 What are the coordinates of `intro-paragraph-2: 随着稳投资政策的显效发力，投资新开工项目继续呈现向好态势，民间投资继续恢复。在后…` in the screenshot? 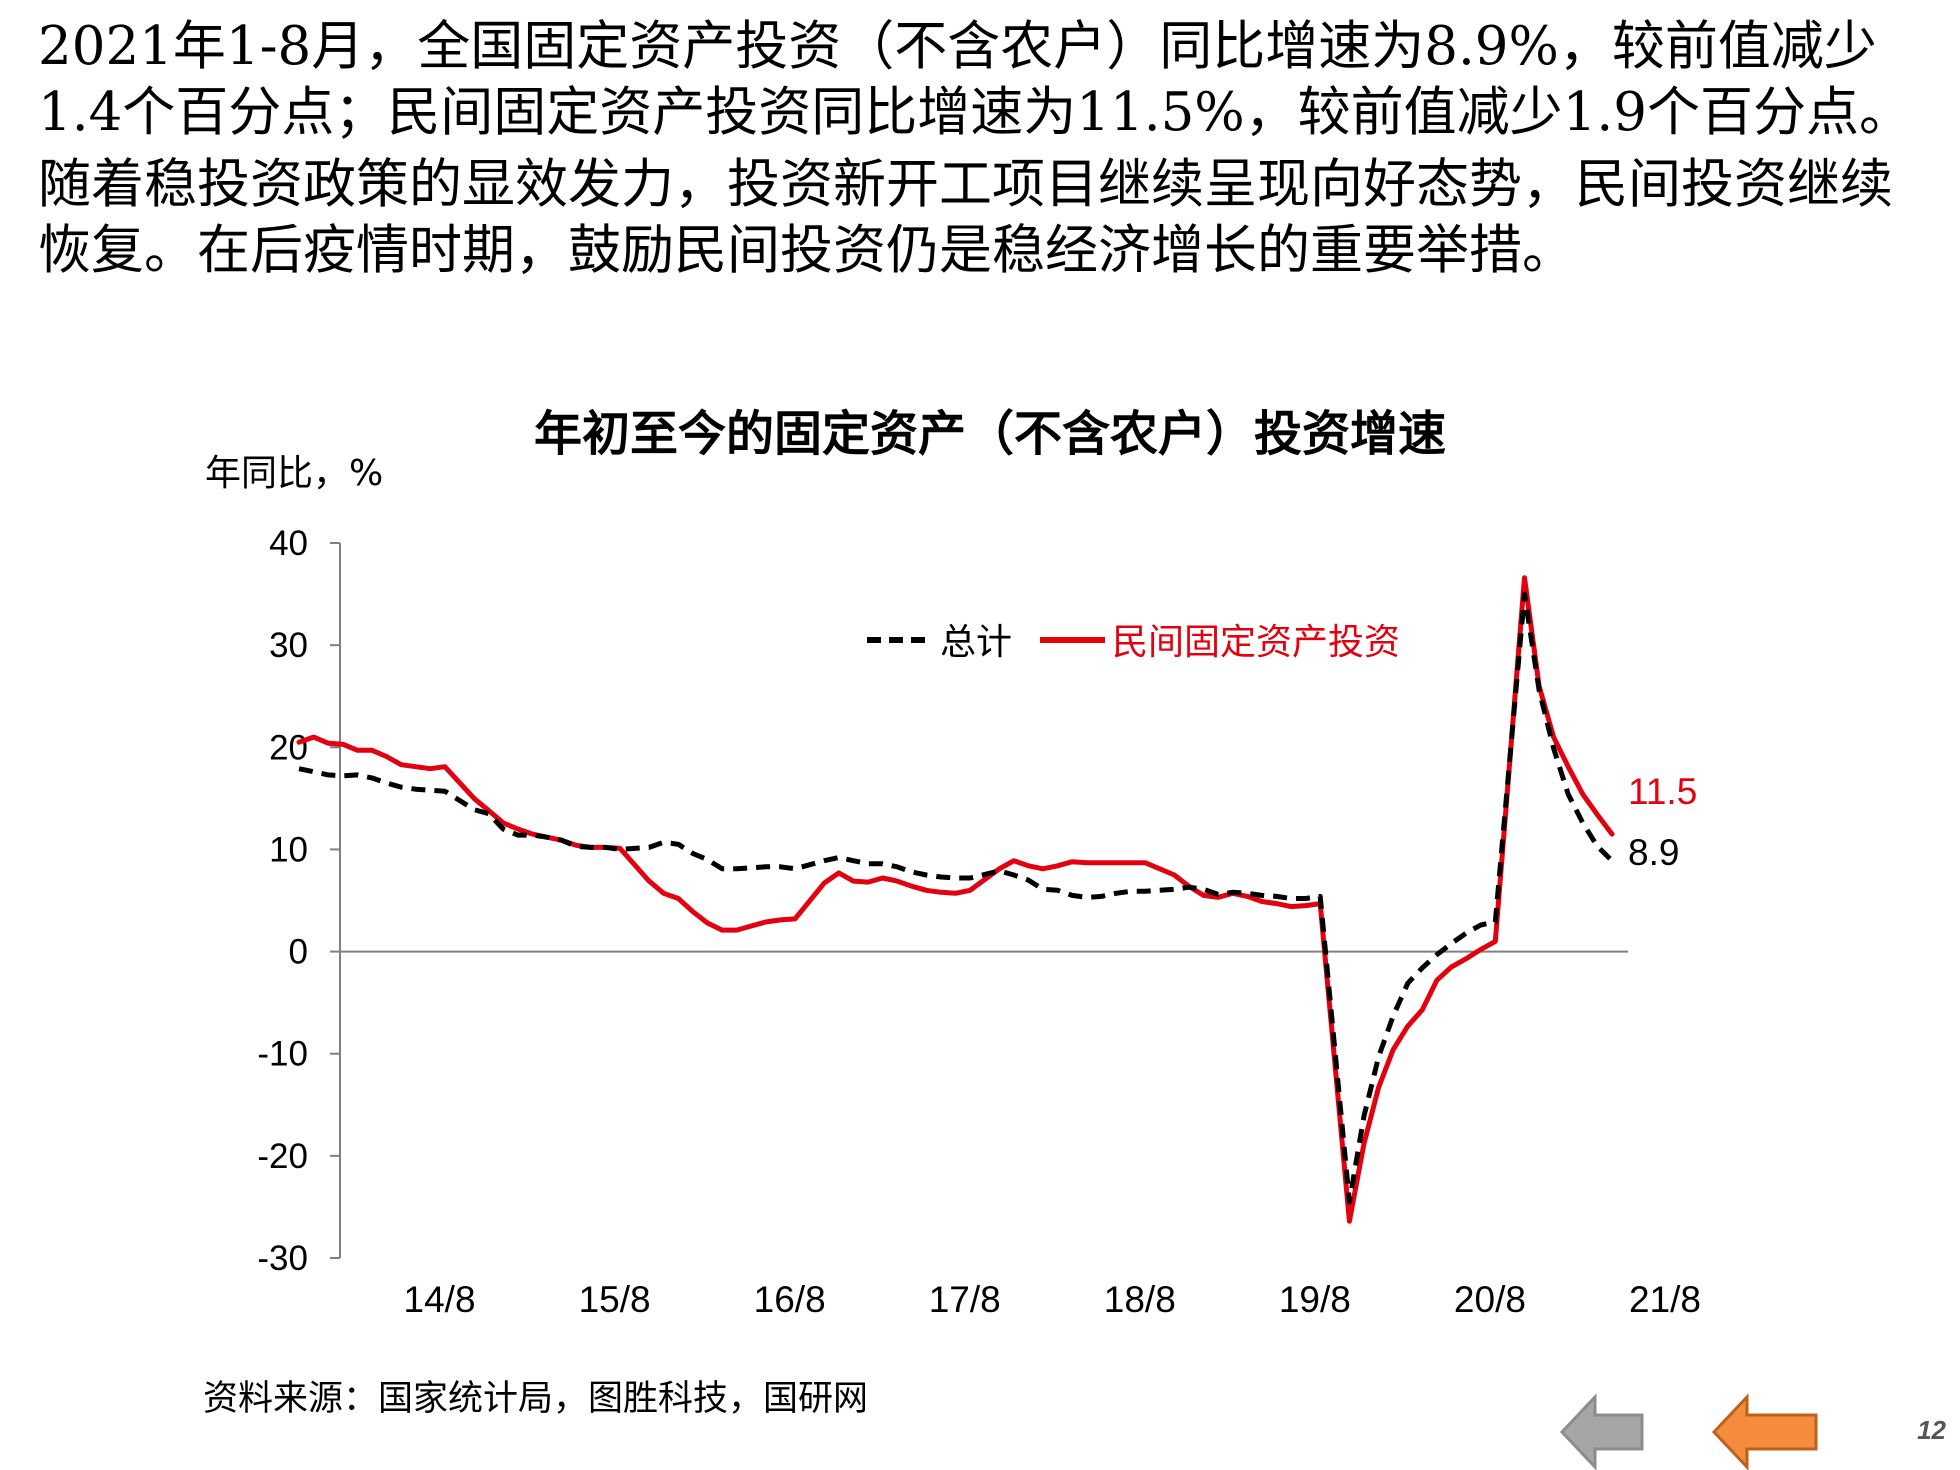 It's located at (965, 217).